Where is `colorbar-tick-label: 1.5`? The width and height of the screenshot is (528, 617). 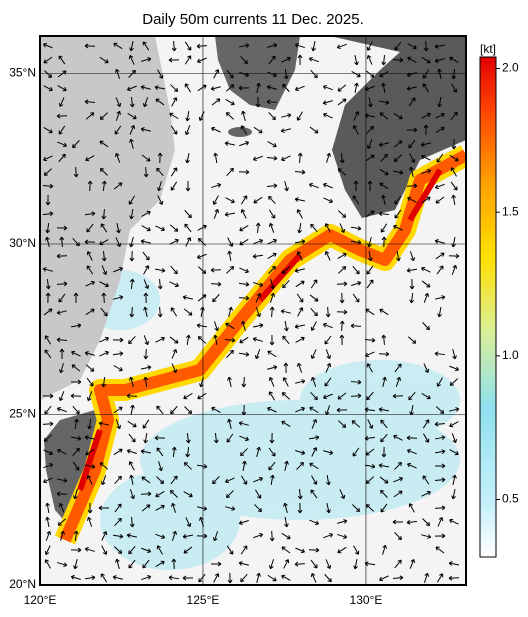
colorbar-tick-label: 1.5 is located at coordinates (510, 211).